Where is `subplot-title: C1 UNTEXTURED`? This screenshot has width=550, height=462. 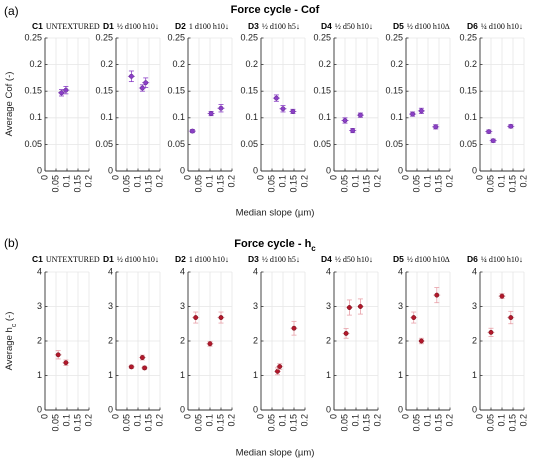
subplot-title: C1 UNTEXTURED is located at coordinates (66, 259).